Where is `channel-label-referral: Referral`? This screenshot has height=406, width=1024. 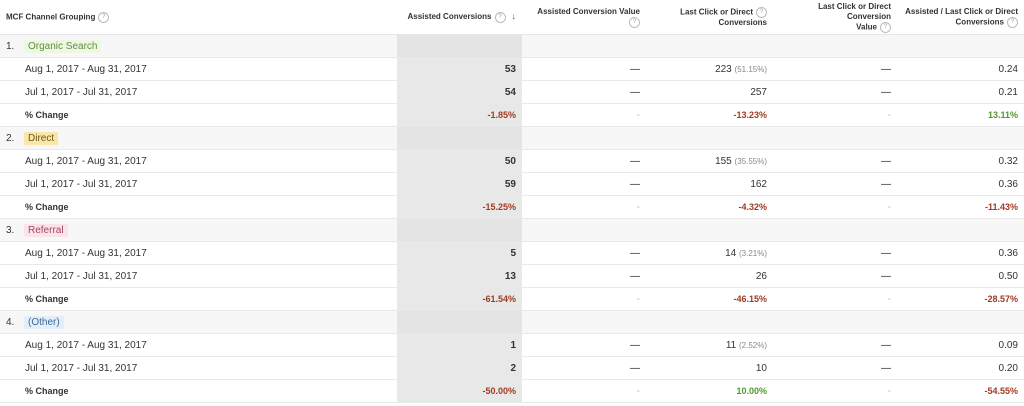
channel-label-referral: Referral is located at coordinates (46, 230).